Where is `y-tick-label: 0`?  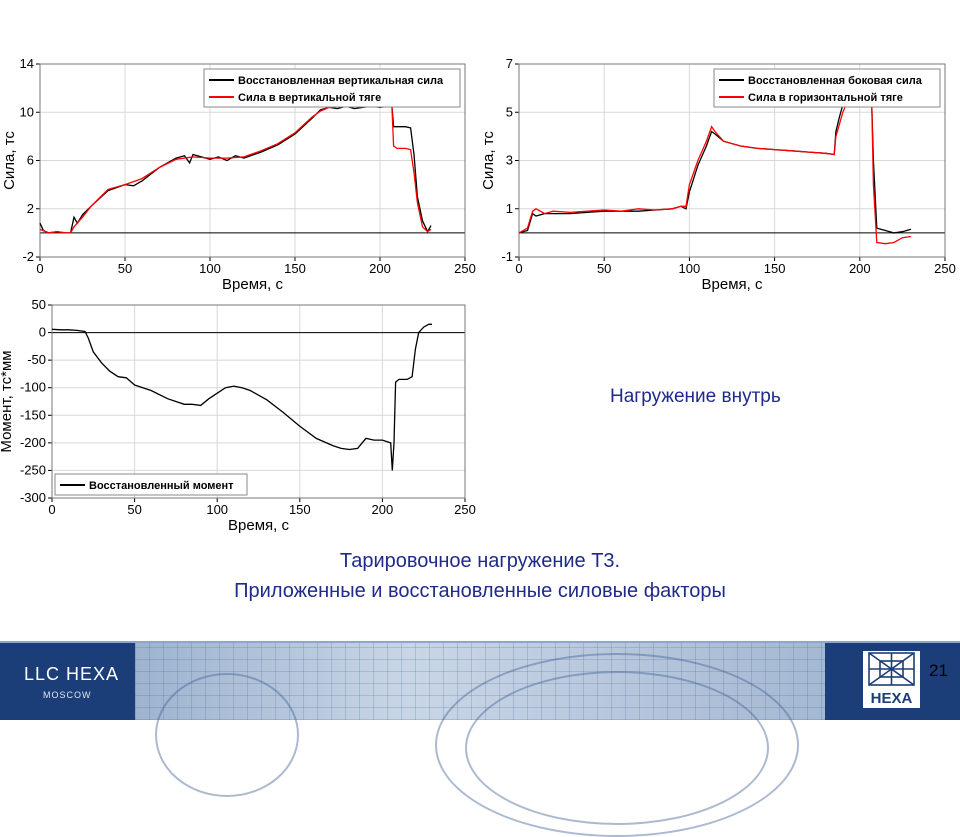 y-tick-label: 0 is located at coordinates (42, 332).